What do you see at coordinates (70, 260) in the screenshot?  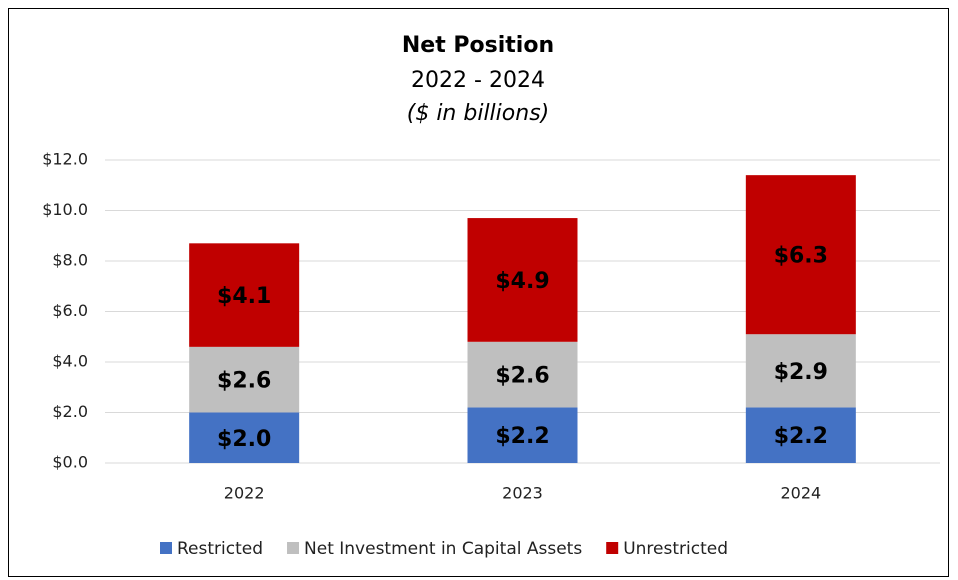 I see `y-tick-label: $8.0` at bounding box center [70, 260].